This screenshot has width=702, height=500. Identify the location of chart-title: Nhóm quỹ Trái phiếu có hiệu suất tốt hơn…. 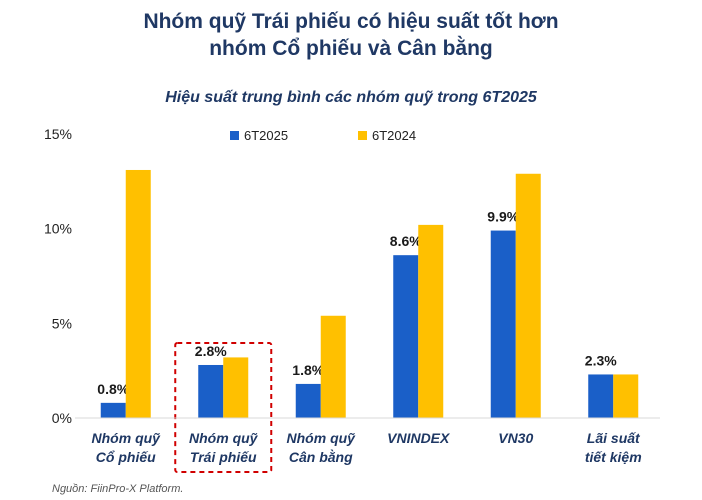
(351, 35).